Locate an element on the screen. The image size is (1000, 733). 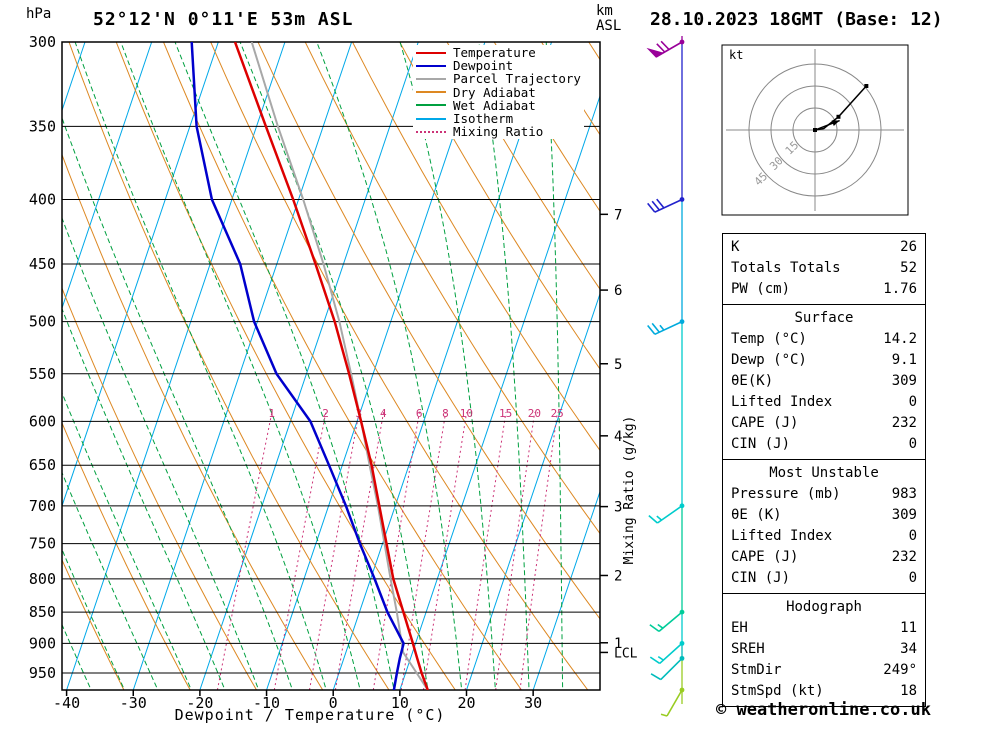
hodograph-trace-point is located at coordinates (838, 116).